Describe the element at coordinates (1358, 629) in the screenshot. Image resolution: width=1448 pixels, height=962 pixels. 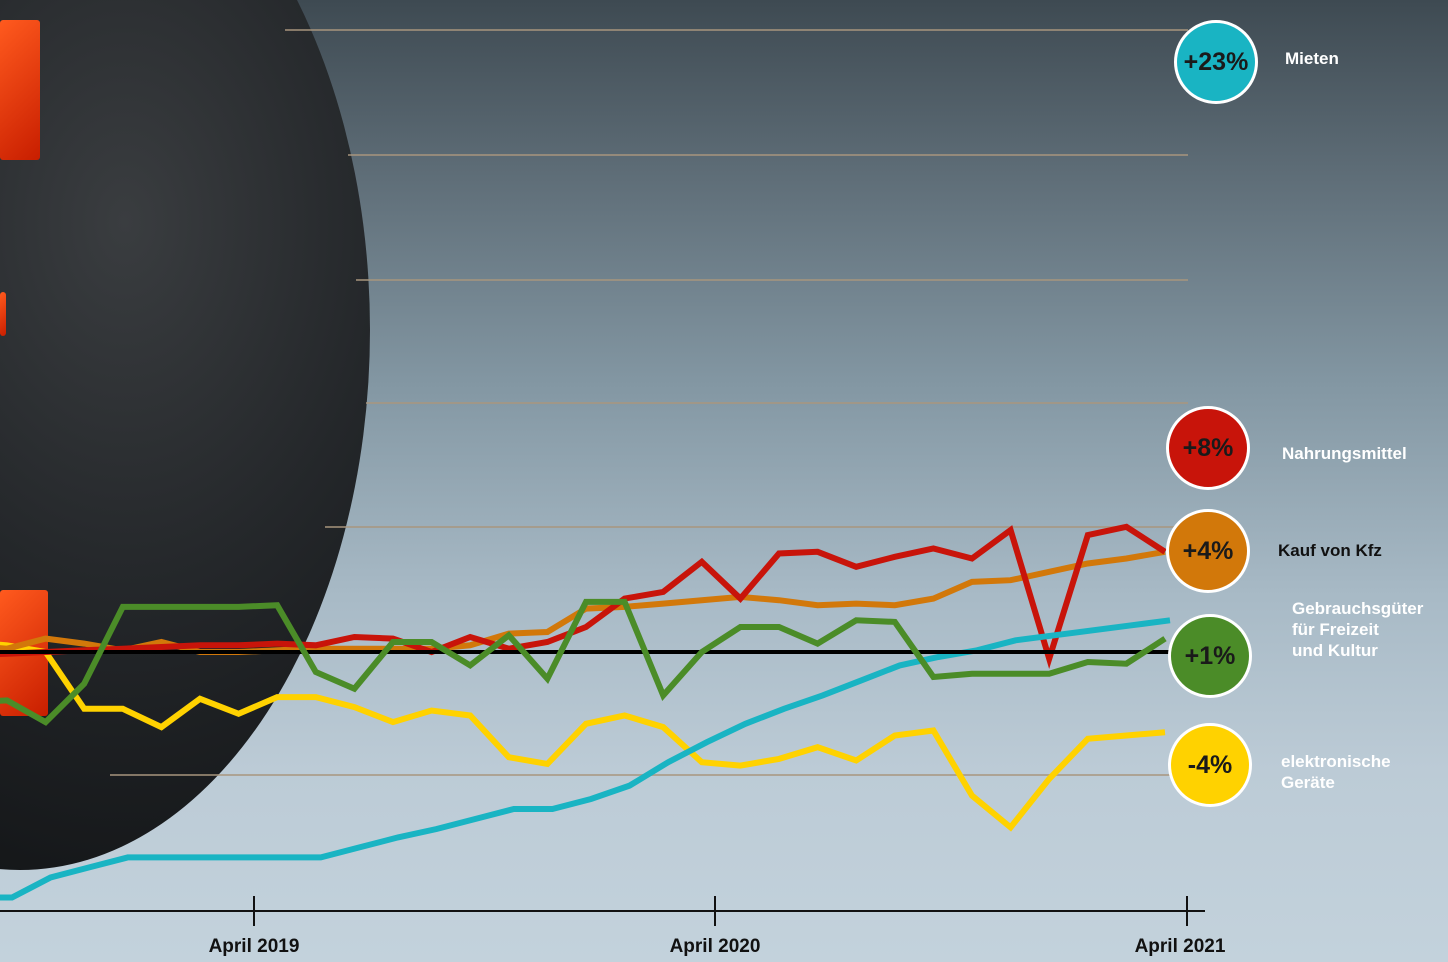
I see `series-label-freizeit: Gebrauchsgüter für Freizeit und Kultur` at that location.